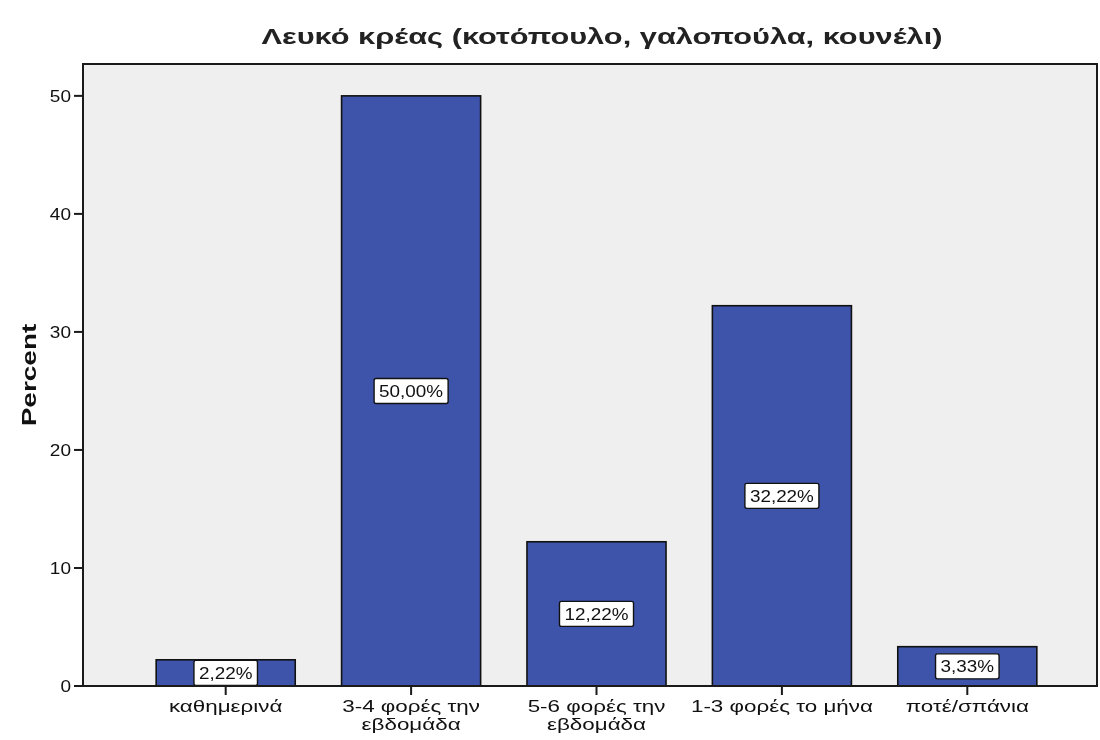  What do you see at coordinates (967, 667) in the screenshot?
I see `data-label: 3,33%` at bounding box center [967, 667].